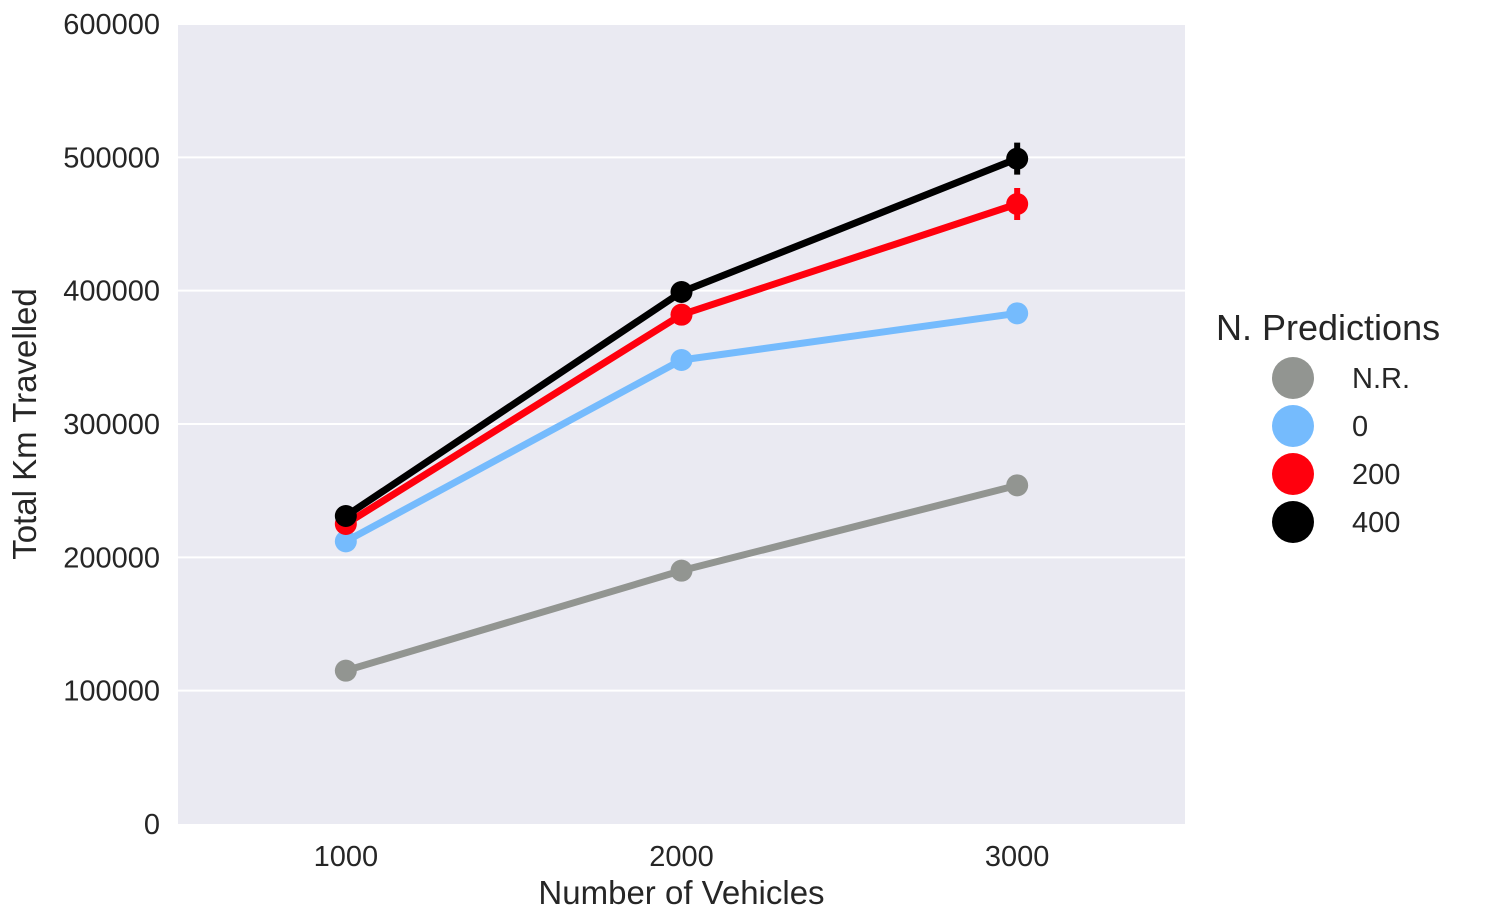  Describe the element at coordinates (111, 692) in the screenshot. I see `y-tick-label: 100000` at that location.